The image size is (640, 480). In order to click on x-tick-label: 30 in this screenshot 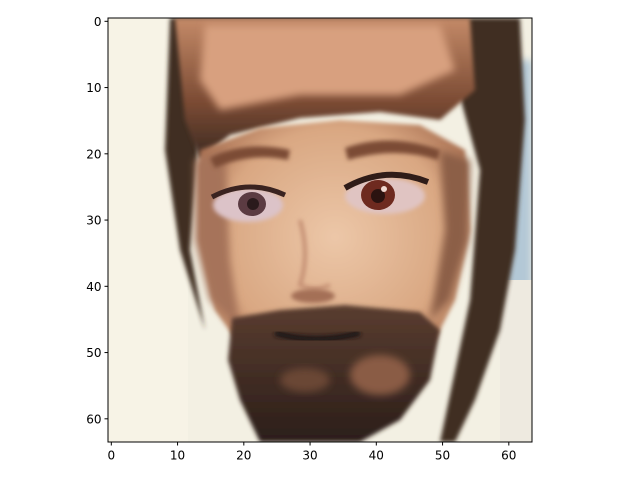, I will do `click(309, 456)`.